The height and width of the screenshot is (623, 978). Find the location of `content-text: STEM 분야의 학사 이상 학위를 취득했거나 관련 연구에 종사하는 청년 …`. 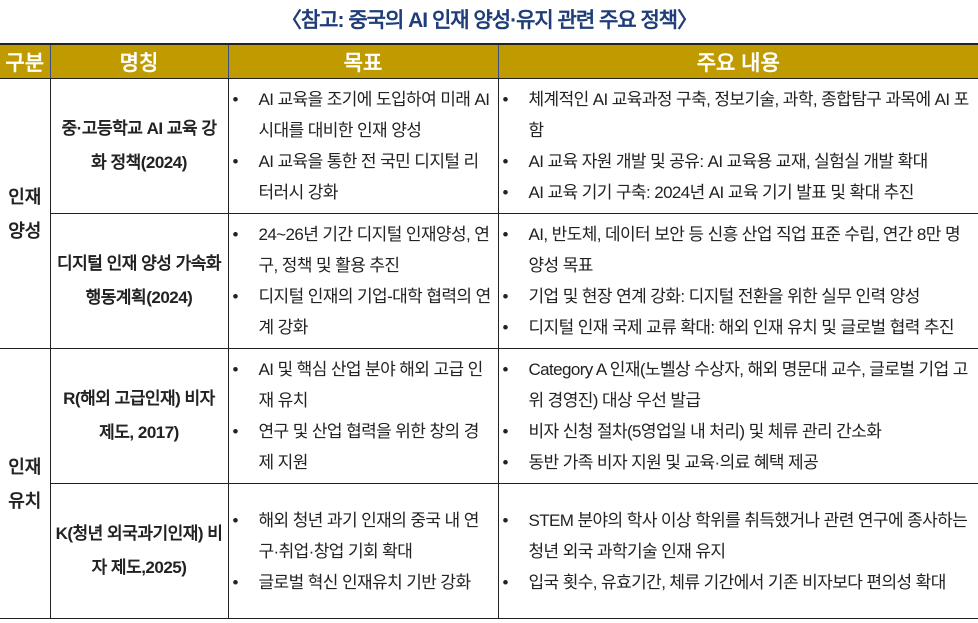

content-text: STEM 분야의 학사 이상 학위를 취득했거나 관련 연구에 종사하는 청년 … is located at coordinates (748, 535).